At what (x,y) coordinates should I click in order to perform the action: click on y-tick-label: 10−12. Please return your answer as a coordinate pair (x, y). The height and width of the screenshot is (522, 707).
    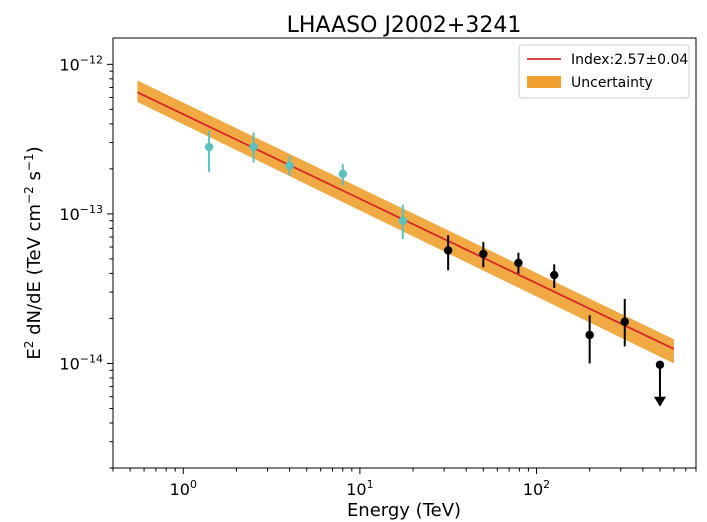
    Looking at the image, I should click on (81, 63).